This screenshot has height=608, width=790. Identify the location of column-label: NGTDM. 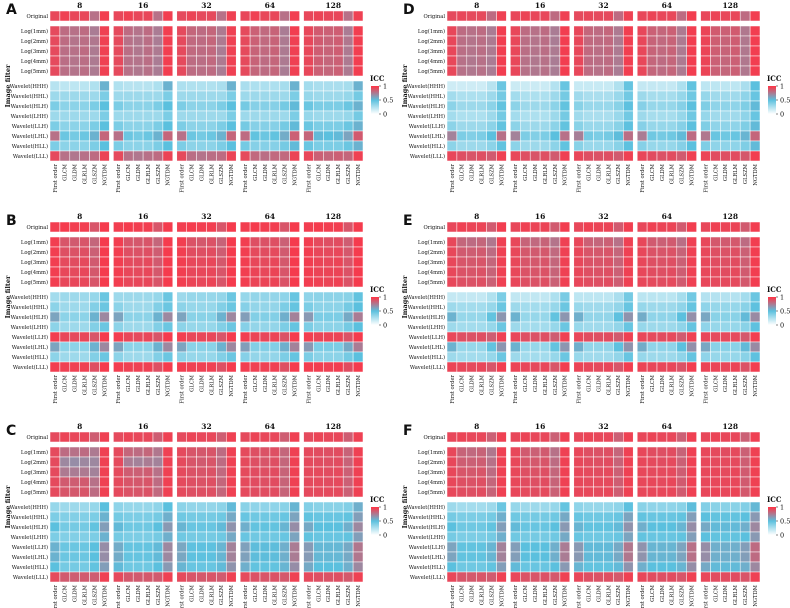
(169, 385).